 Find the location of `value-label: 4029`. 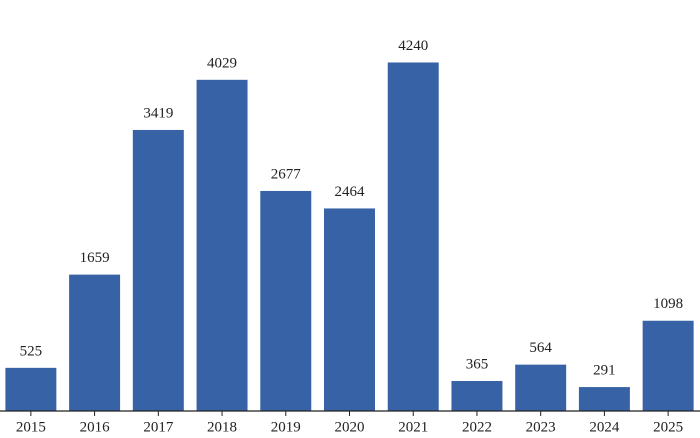

value-label: 4029 is located at coordinates (222, 63).